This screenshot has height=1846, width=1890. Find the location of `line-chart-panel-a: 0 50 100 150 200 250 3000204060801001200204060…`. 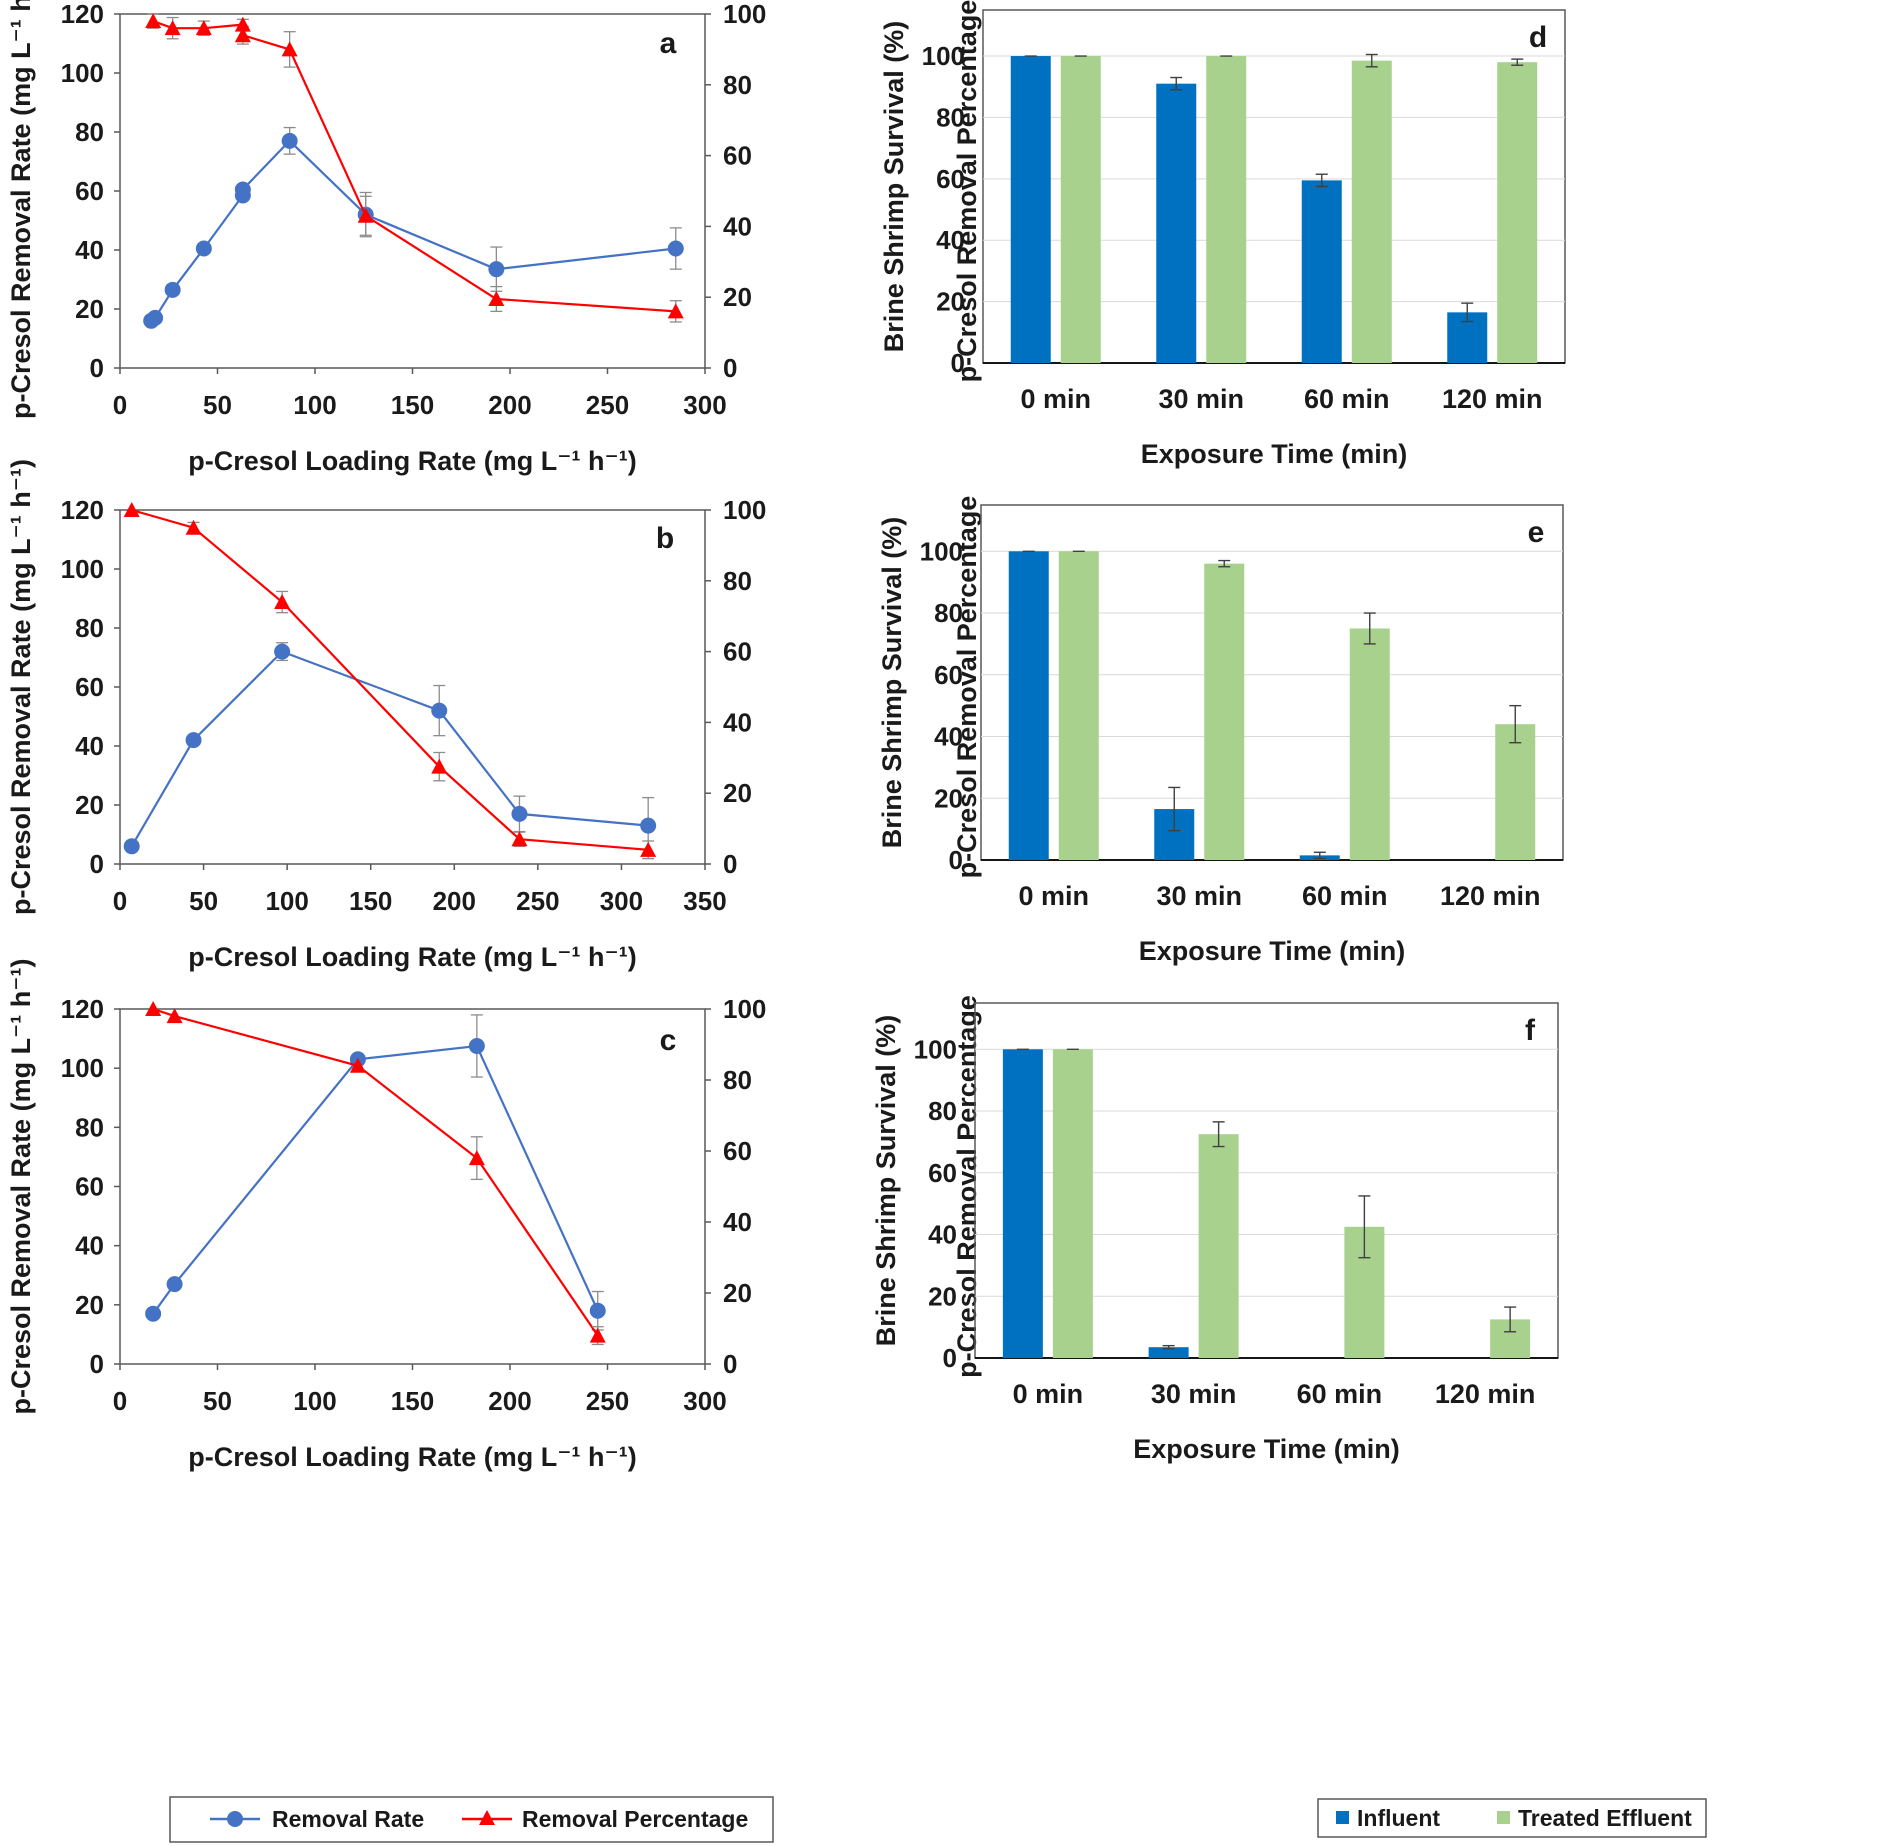

line-chart-panel-a: 0 50 100 150 200 250 3000204060801001200204060… is located at coordinates (494, 238).